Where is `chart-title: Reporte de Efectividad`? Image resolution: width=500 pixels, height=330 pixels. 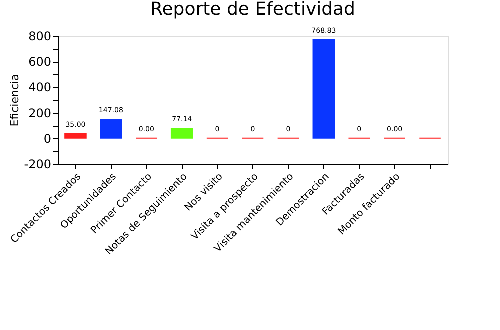
chart-title: Reporte de Efectividad is located at coordinates (253, 10).